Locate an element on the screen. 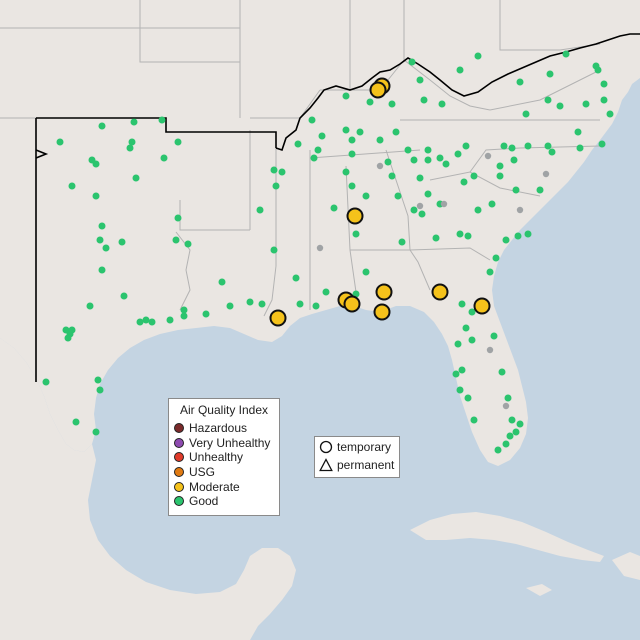 The height and width of the screenshot is (640, 640). aqi-legend-item: Hazardous is located at coordinates (224, 428).